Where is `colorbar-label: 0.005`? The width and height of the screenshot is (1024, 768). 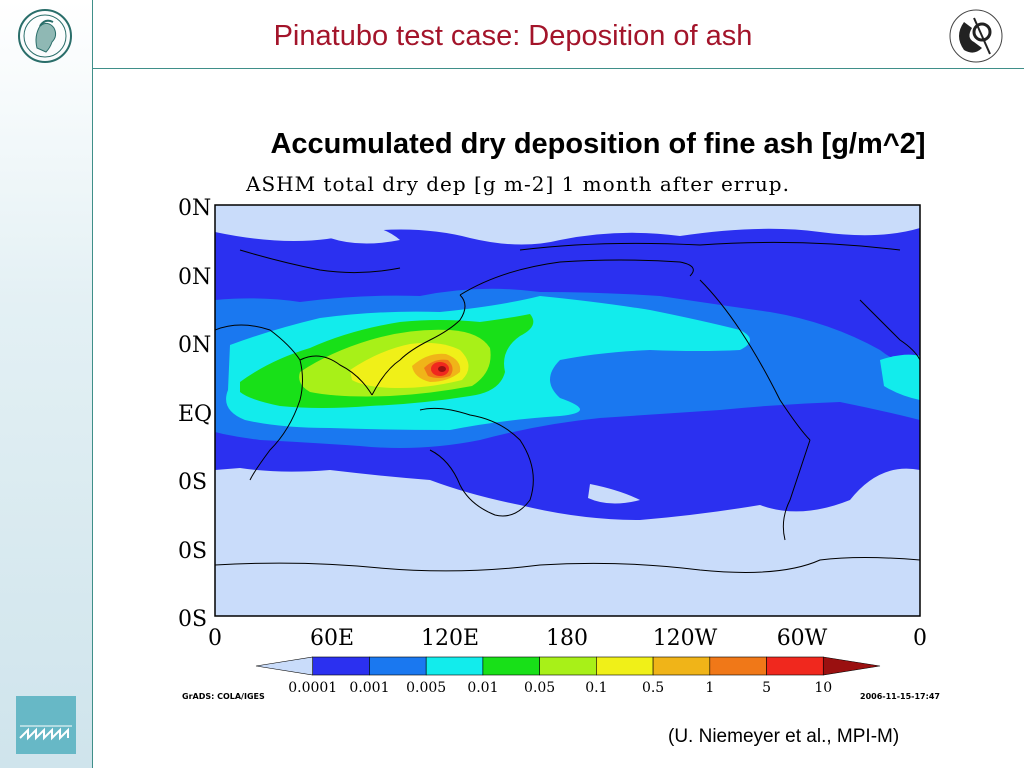
colorbar-label: 0.005 is located at coordinates (426, 688).